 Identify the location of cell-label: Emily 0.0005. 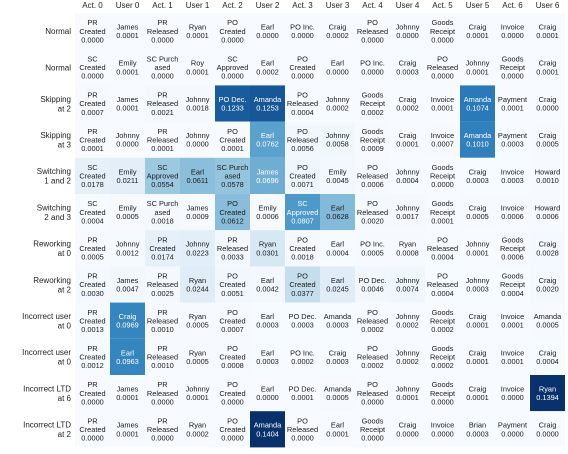
(127, 213).